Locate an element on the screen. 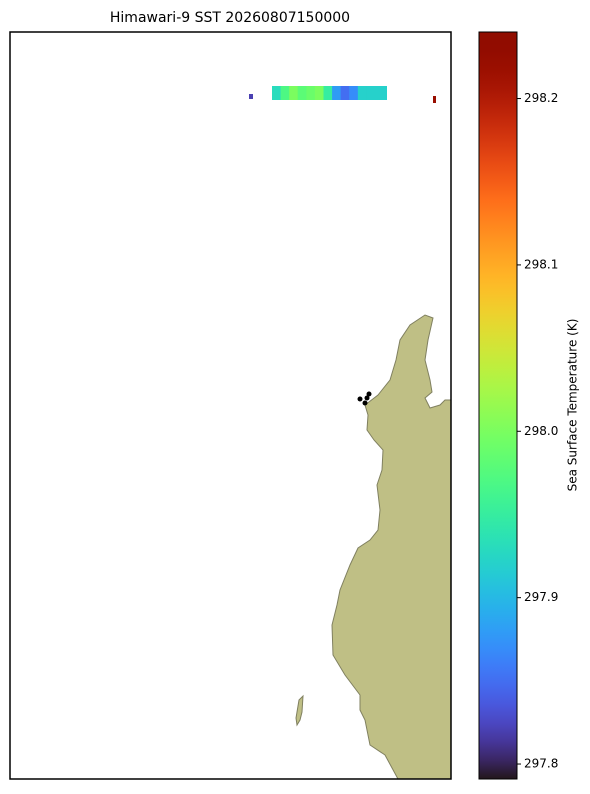 The height and width of the screenshot is (794, 590). colorbar-tick-label: 297.8 is located at coordinates (541, 764).